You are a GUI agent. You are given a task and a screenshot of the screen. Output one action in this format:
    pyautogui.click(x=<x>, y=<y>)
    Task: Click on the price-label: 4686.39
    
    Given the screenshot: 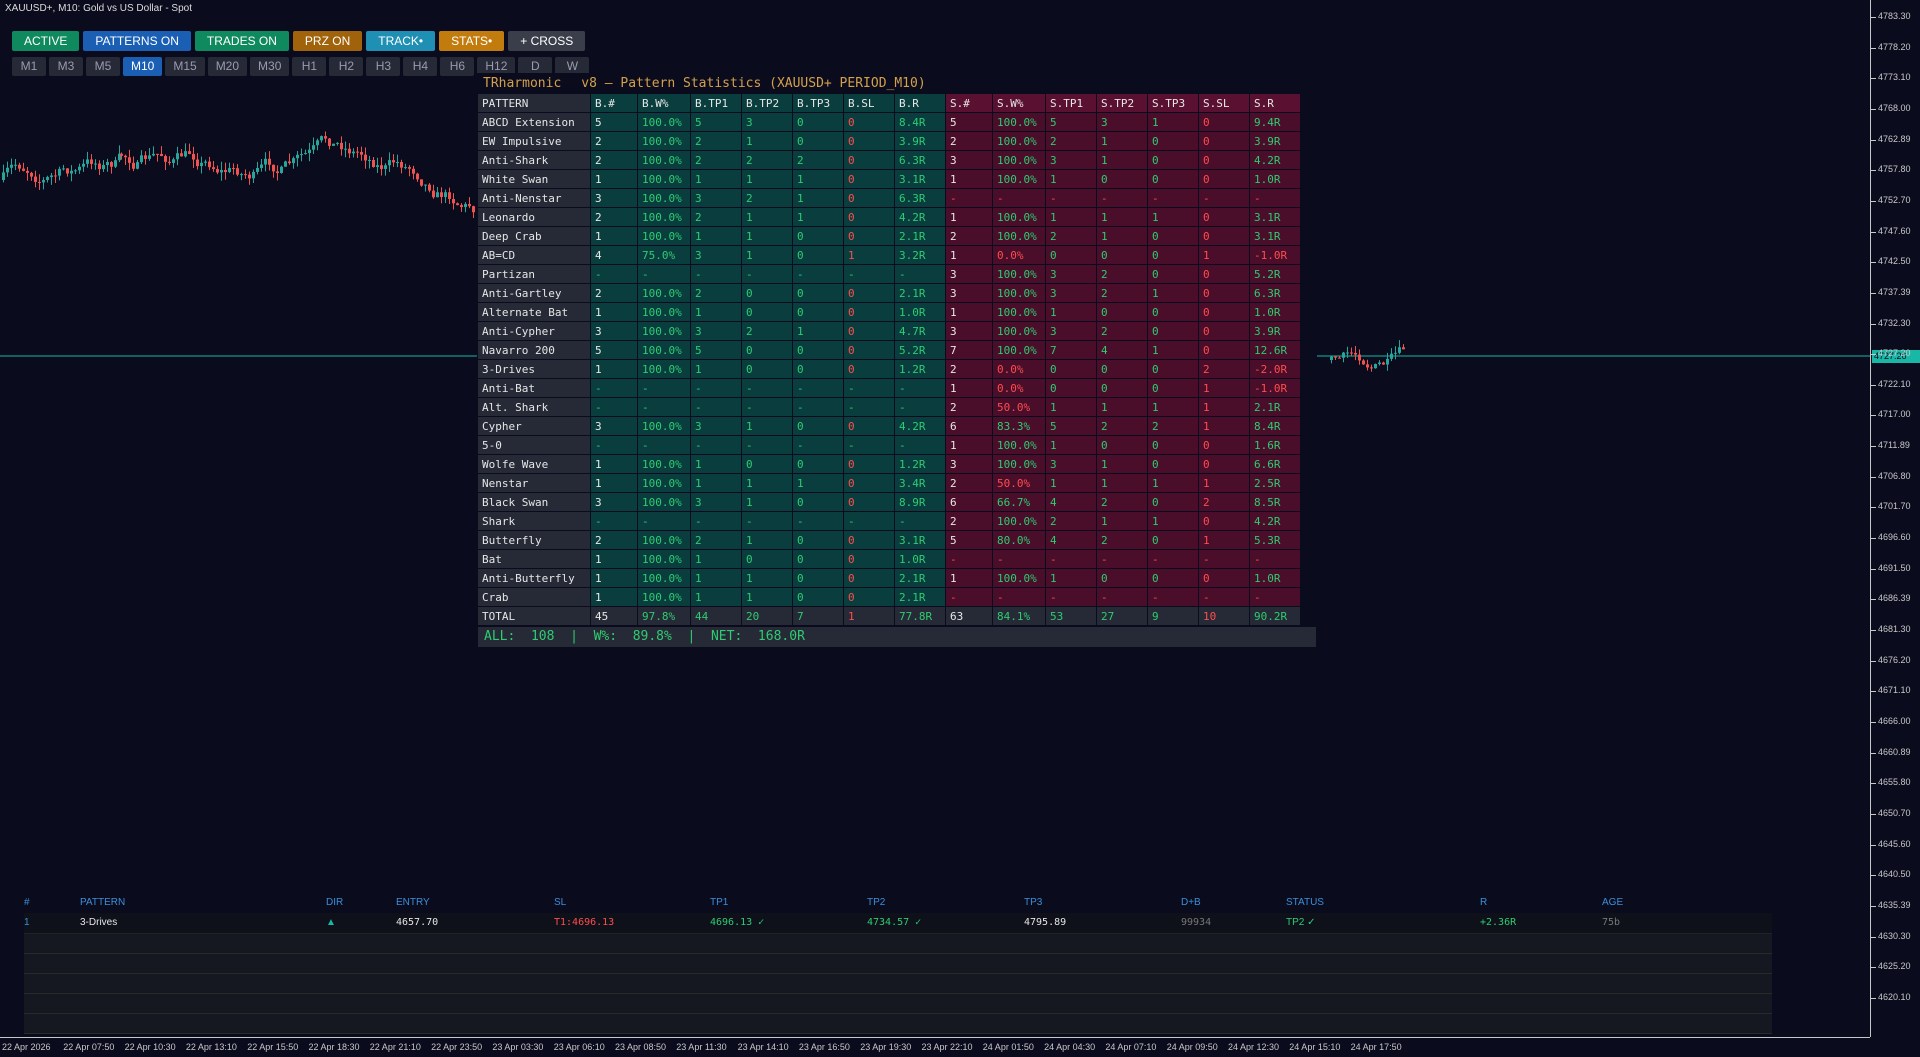 What is the action you would take?
    pyautogui.click(x=1894, y=598)
    